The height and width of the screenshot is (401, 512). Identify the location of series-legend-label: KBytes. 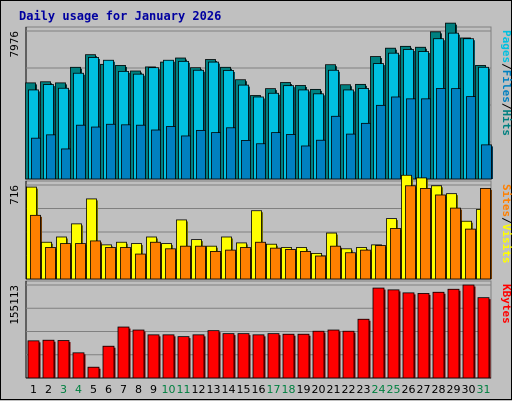
(506, 304).